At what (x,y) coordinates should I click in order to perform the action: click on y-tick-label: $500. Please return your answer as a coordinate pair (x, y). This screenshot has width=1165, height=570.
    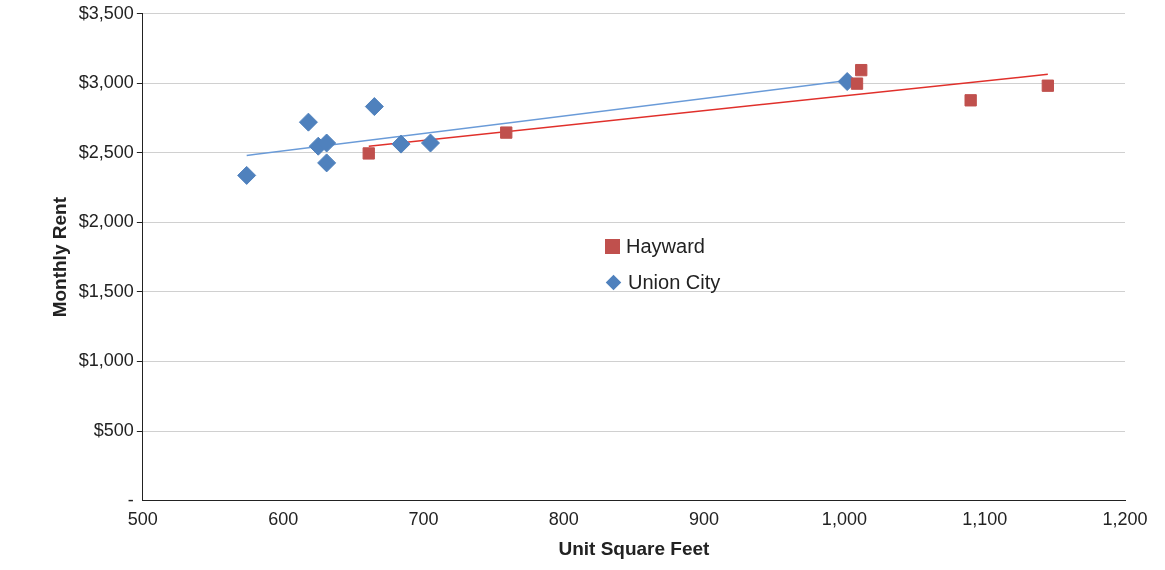
    Looking at the image, I should click on (113, 430).